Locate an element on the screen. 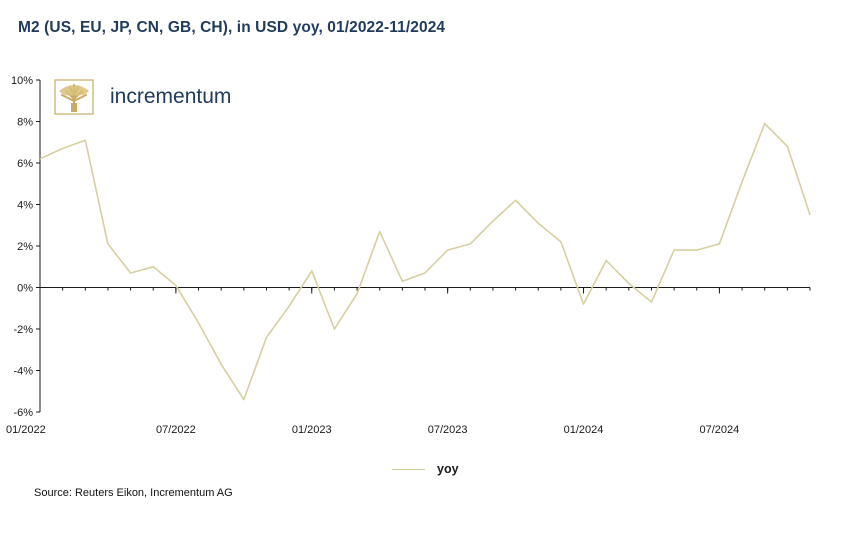 This screenshot has width=848, height=547. y-tick-label: 6% is located at coordinates (25, 164).